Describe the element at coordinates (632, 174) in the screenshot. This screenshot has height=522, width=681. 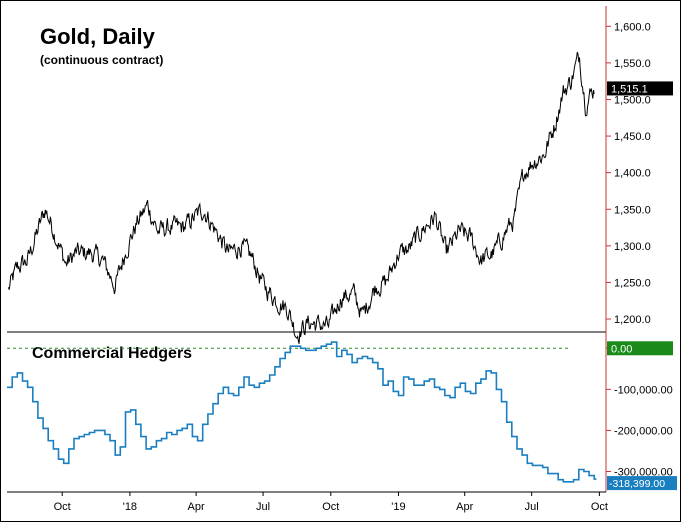
I see `price-tick-label: 1,400.0` at that location.